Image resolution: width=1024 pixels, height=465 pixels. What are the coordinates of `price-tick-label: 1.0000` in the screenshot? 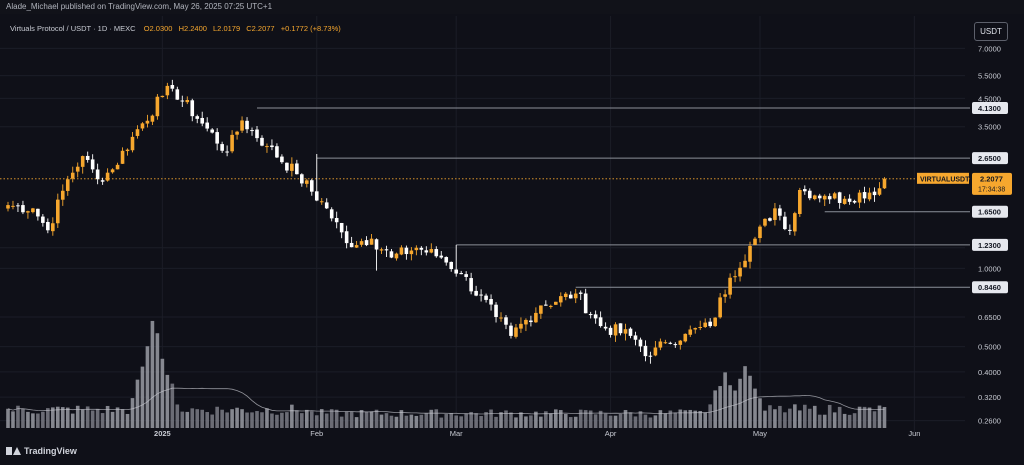 It's located at (989, 268).